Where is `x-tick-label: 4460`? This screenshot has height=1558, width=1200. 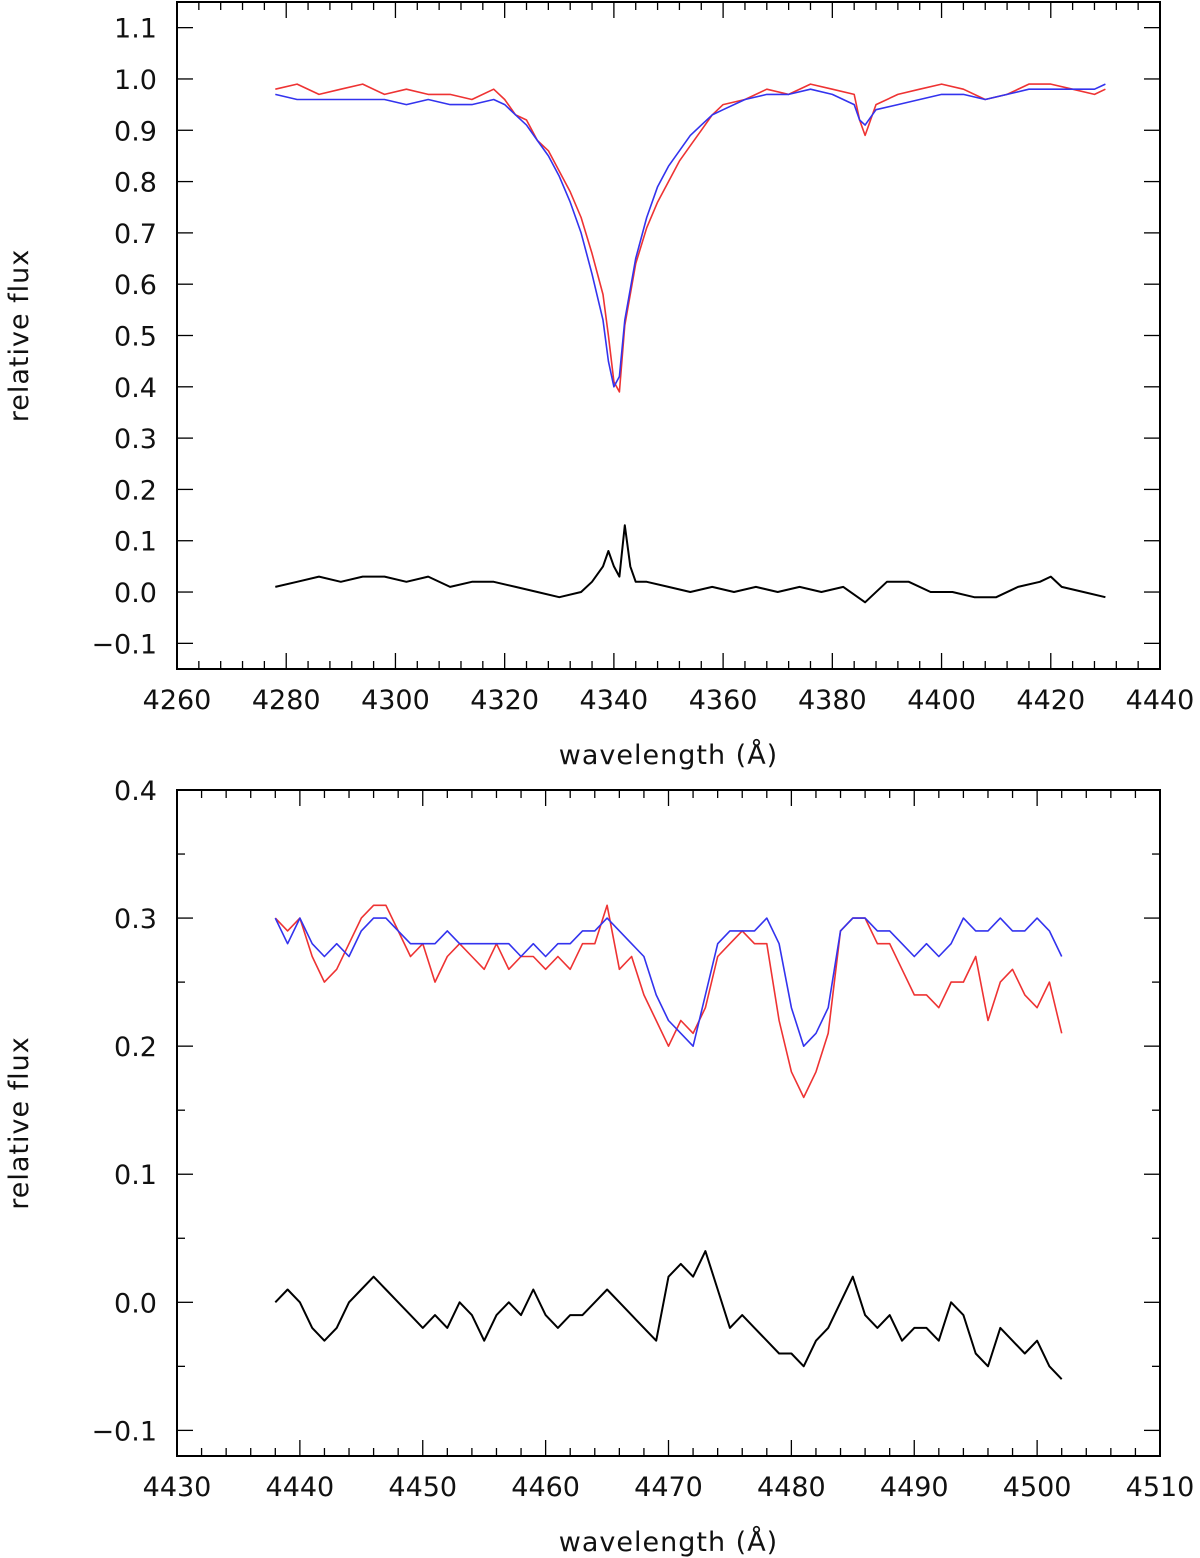
x-tick-label: 4460 is located at coordinates (545, 1487).